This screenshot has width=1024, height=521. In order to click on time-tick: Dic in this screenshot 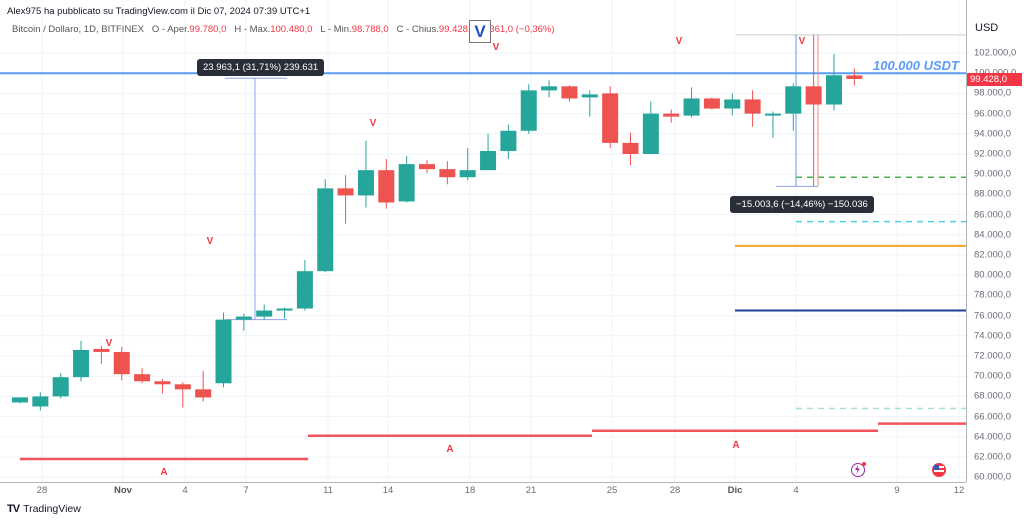, I will do `click(735, 490)`.